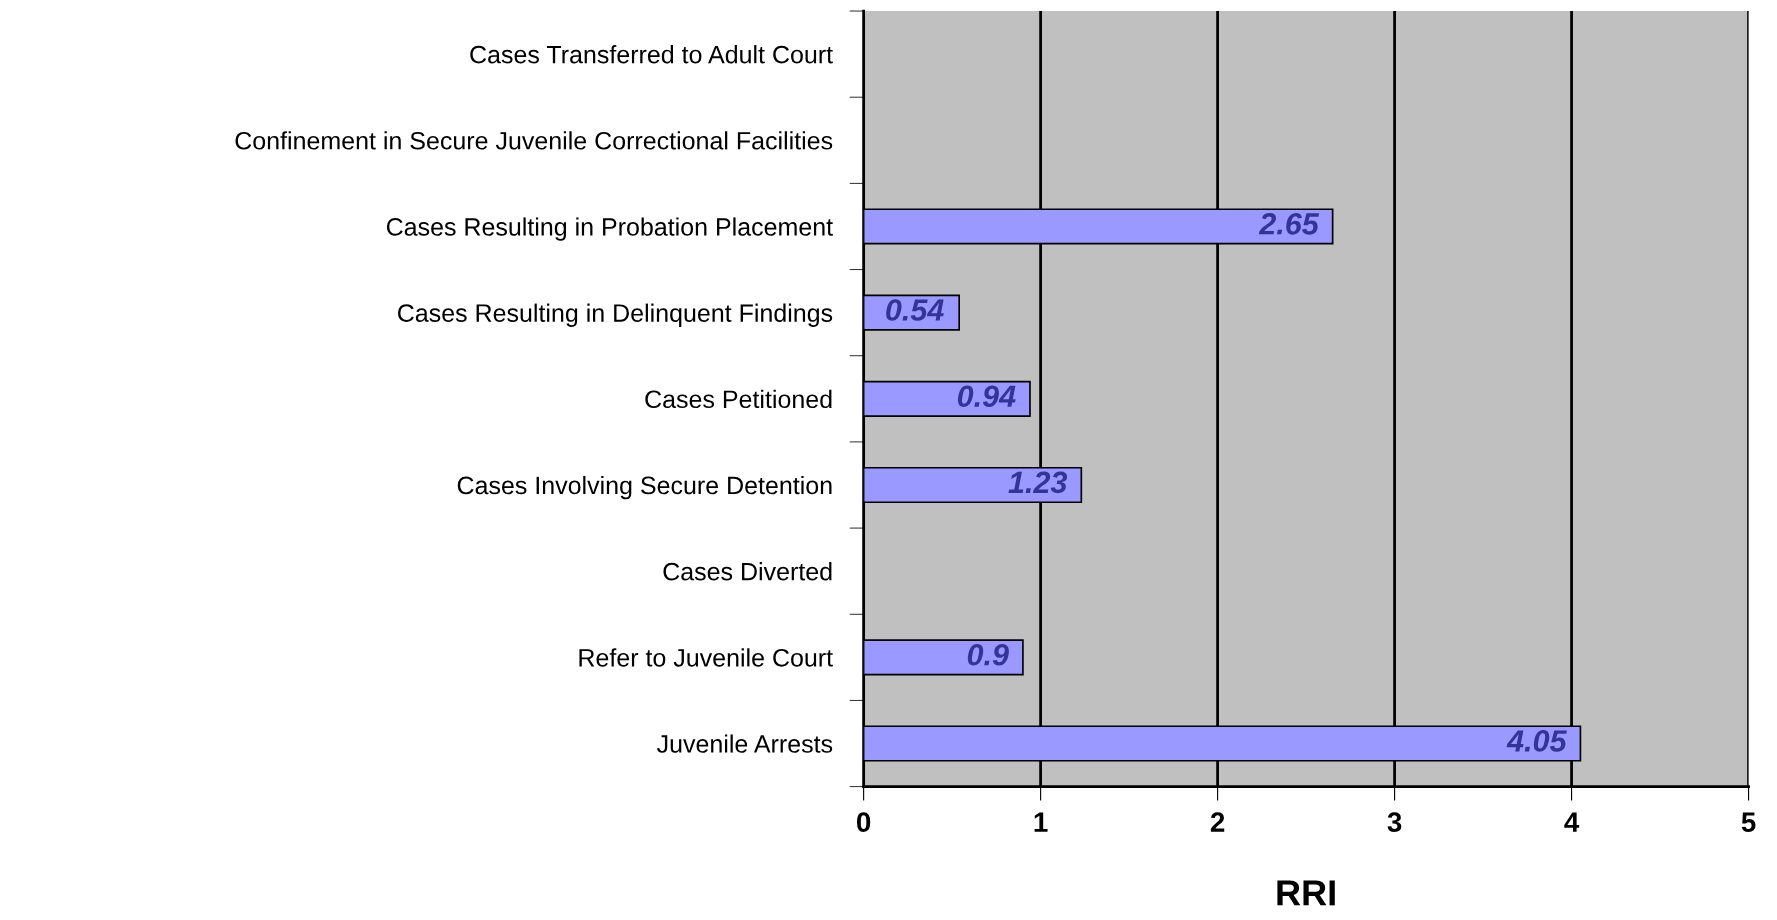  What do you see at coordinates (706, 657) in the screenshot?
I see `y-tick-label: Refer to Juvenile Court` at bounding box center [706, 657].